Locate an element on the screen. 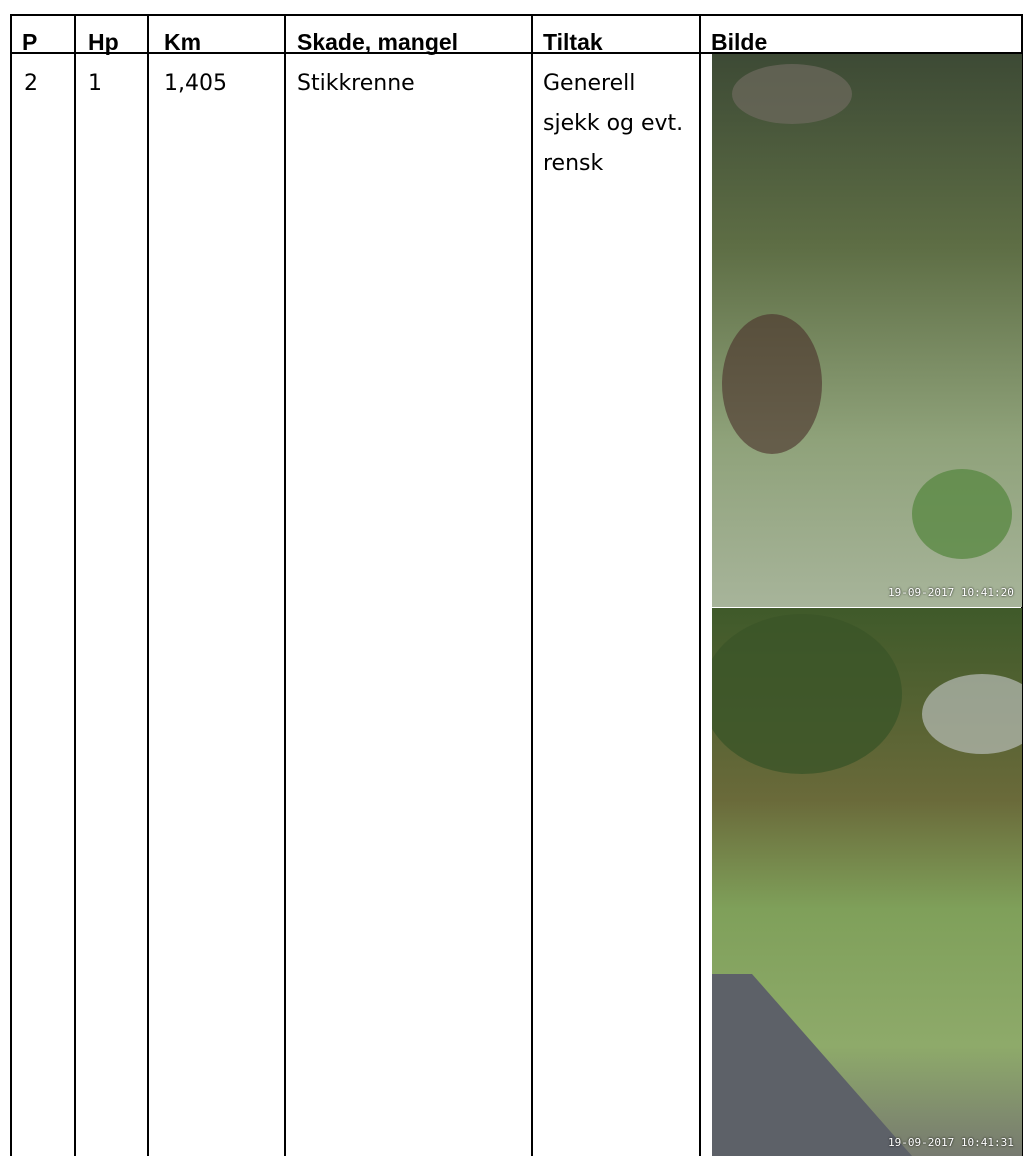 The height and width of the screenshot is (1156, 1025). cell: 1 is located at coordinates (95, 83).